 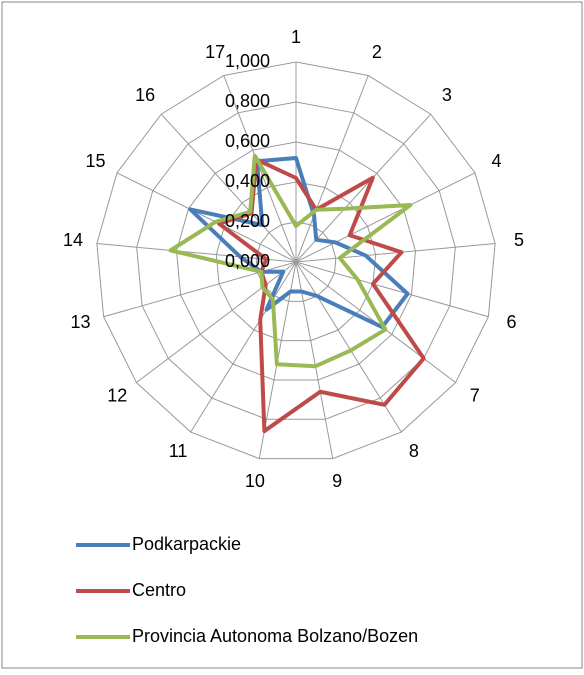 I want to click on axis-label: 4, so click(x=497, y=161).